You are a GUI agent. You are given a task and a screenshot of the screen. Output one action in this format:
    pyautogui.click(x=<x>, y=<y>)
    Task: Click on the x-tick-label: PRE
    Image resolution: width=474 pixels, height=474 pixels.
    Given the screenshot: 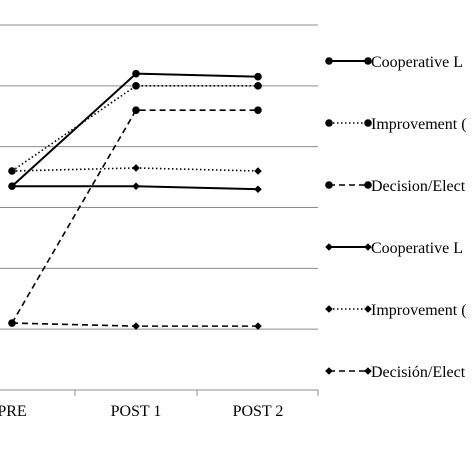 What is the action you would take?
    pyautogui.click(x=13, y=411)
    